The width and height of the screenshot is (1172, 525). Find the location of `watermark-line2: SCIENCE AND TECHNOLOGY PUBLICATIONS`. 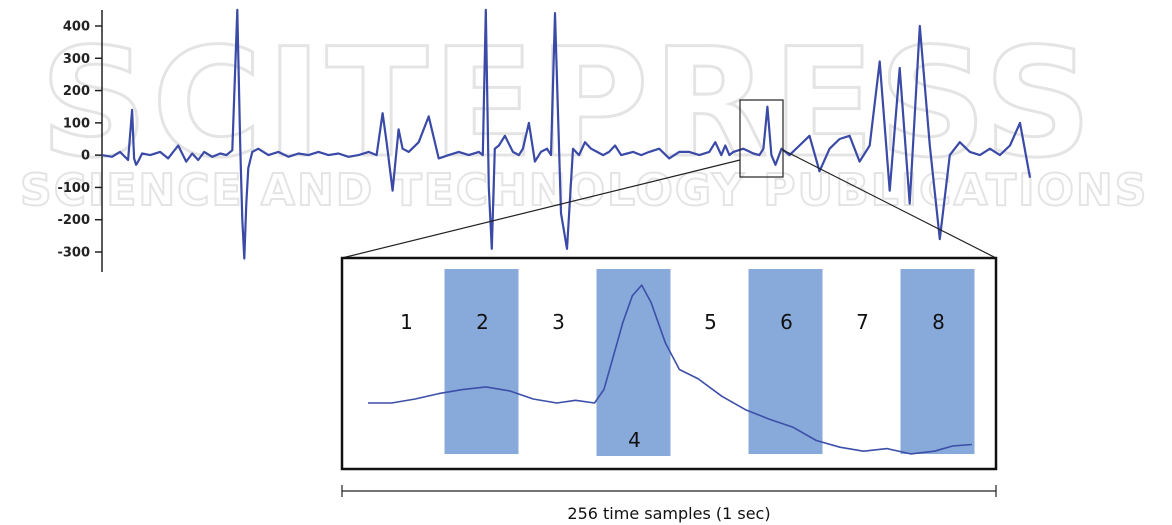

watermark-line2: SCIENCE AND TECHNOLOGY PUBLICATIONS is located at coordinates (584, 190).